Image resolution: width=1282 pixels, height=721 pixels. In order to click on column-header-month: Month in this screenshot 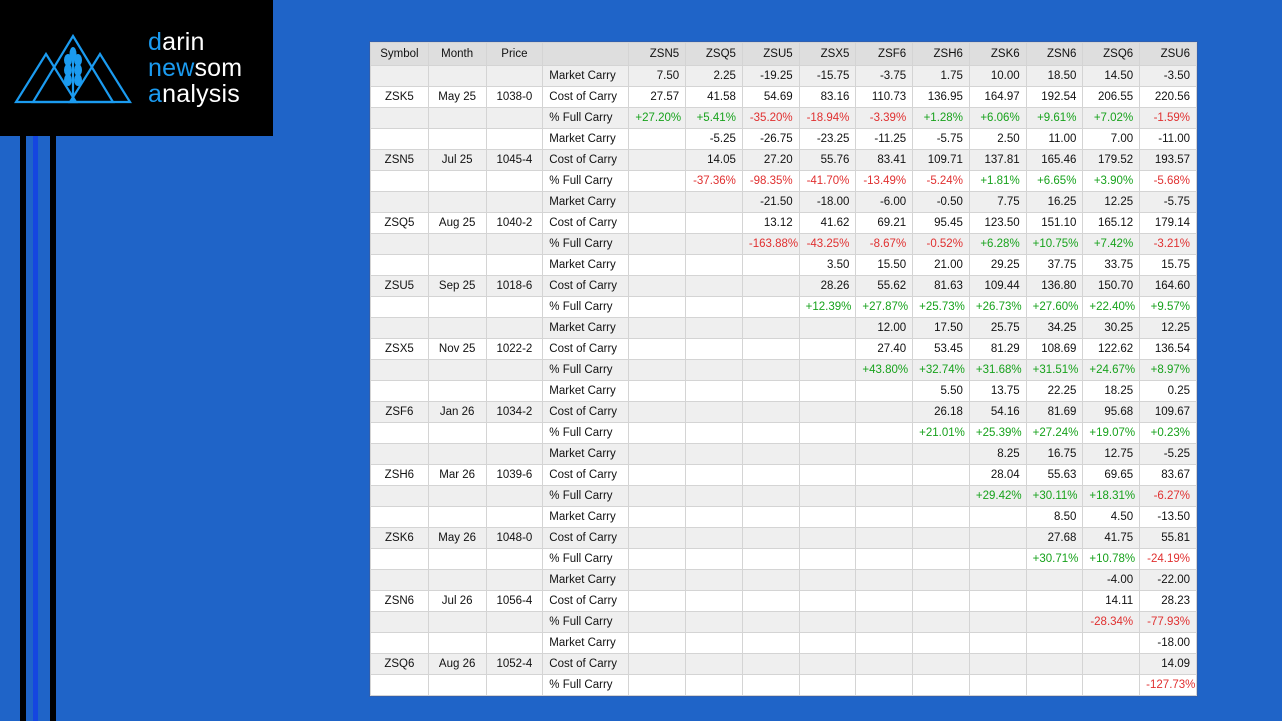, I will do `click(457, 54)`.